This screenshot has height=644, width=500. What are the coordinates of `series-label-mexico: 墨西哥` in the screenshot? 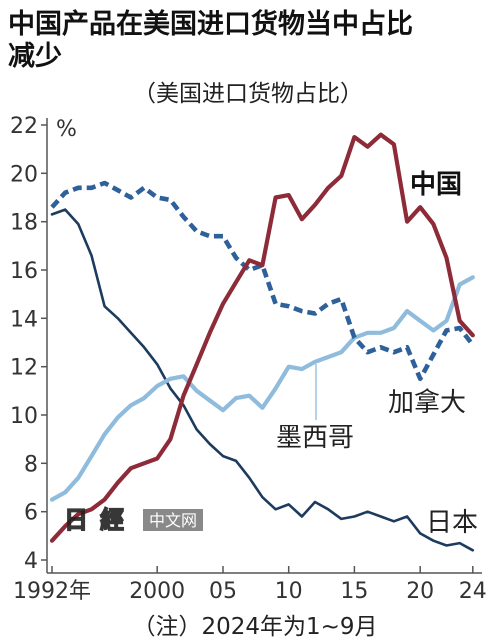 It's located at (315, 438).